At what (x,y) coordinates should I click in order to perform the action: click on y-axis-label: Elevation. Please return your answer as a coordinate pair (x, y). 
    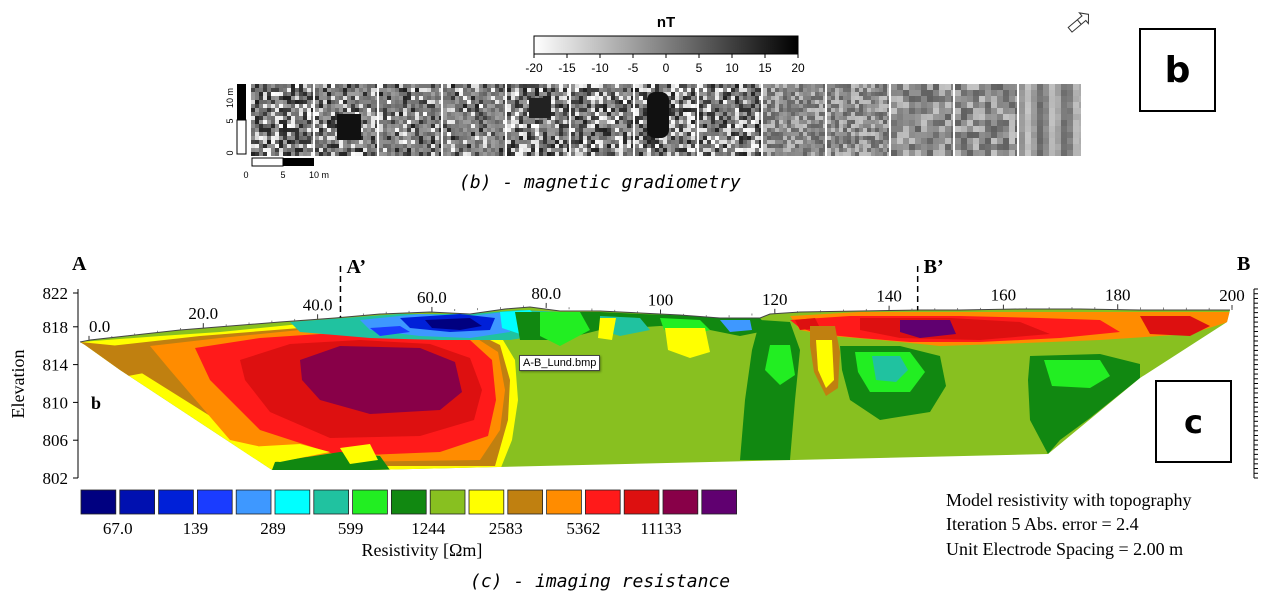
    Looking at the image, I should click on (18, 384).